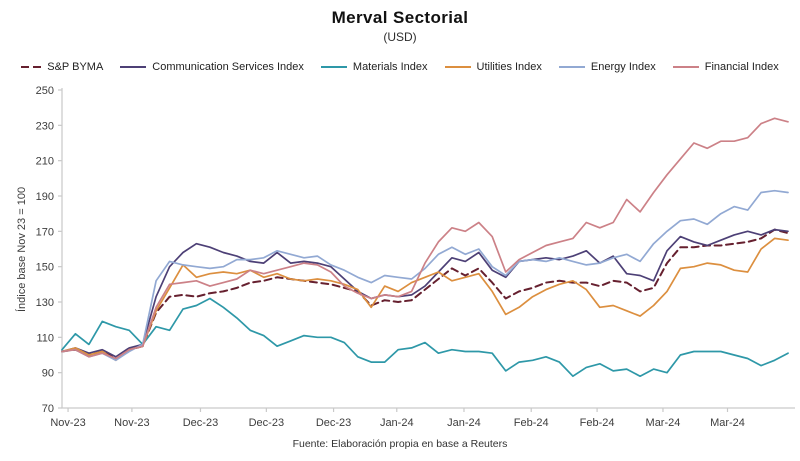 The height and width of the screenshot is (461, 800). What do you see at coordinates (45, 303) in the screenshot?
I see `y-tick-label: 130` at bounding box center [45, 303].